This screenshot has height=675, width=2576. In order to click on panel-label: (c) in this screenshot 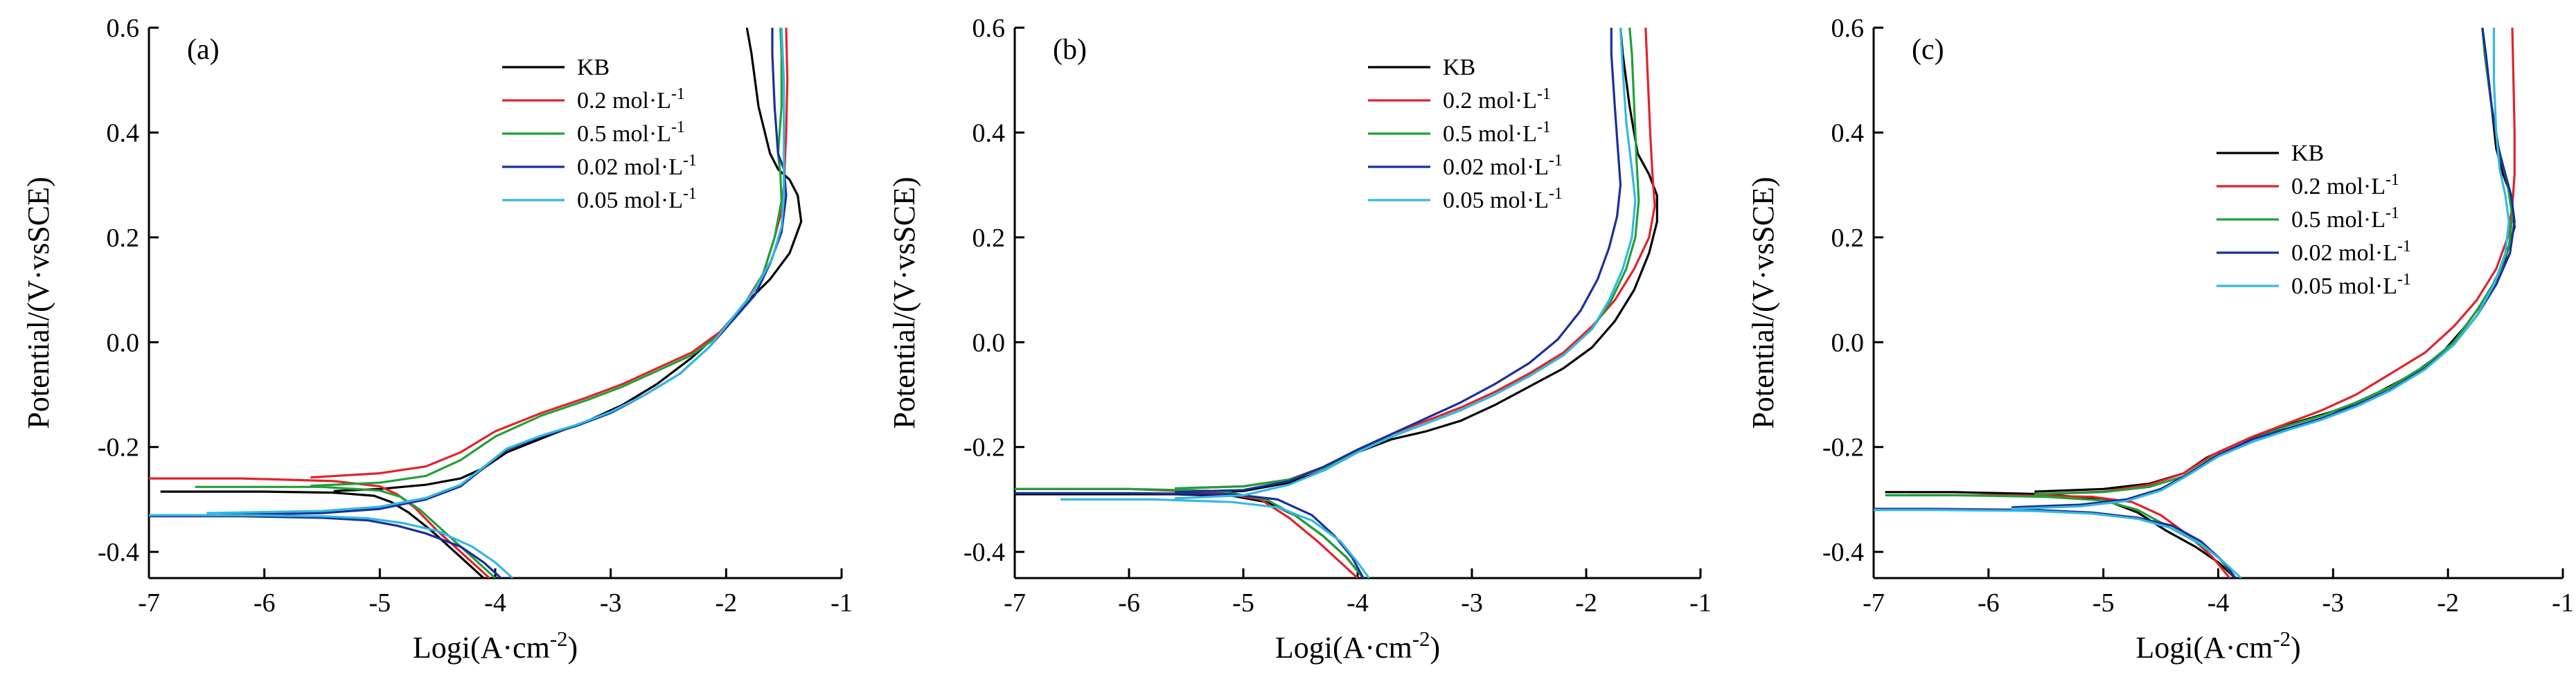, I will do `click(1928, 50)`.